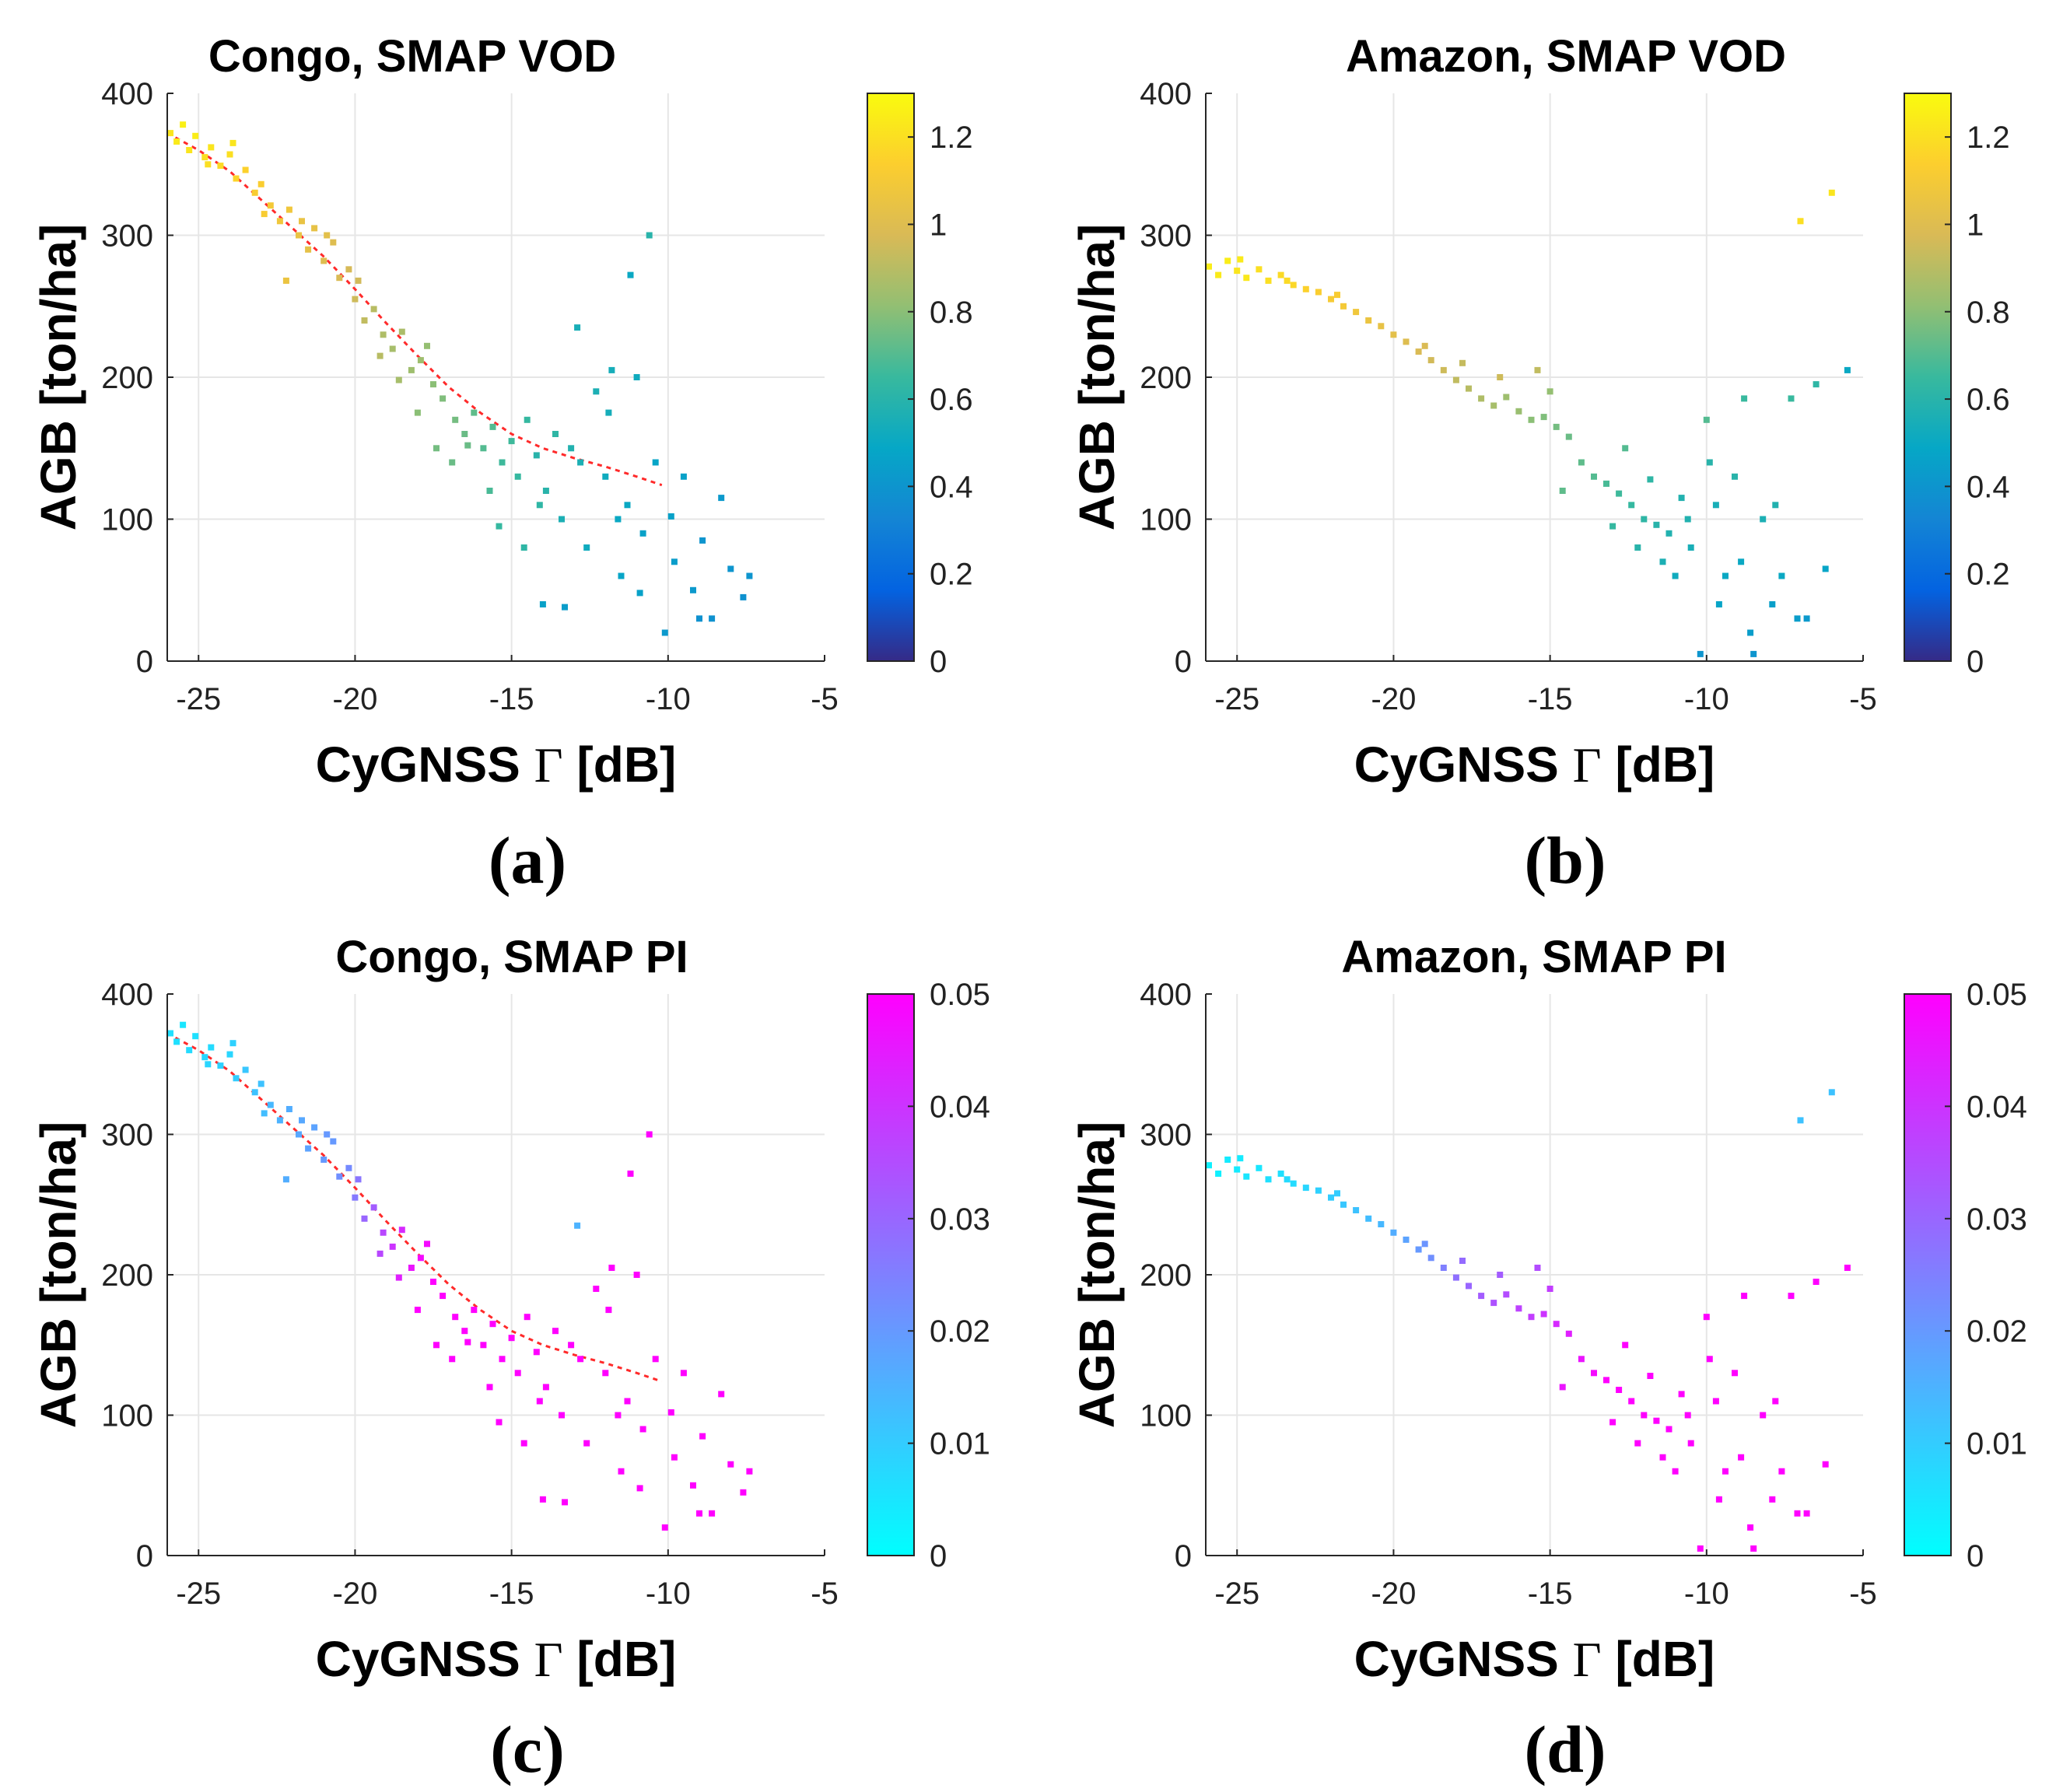 The width and height of the screenshot is (2056, 1792). Describe the element at coordinates (1988, 138) in the screenshot. I see `colorbar-tick-label: 1.2` at that location.